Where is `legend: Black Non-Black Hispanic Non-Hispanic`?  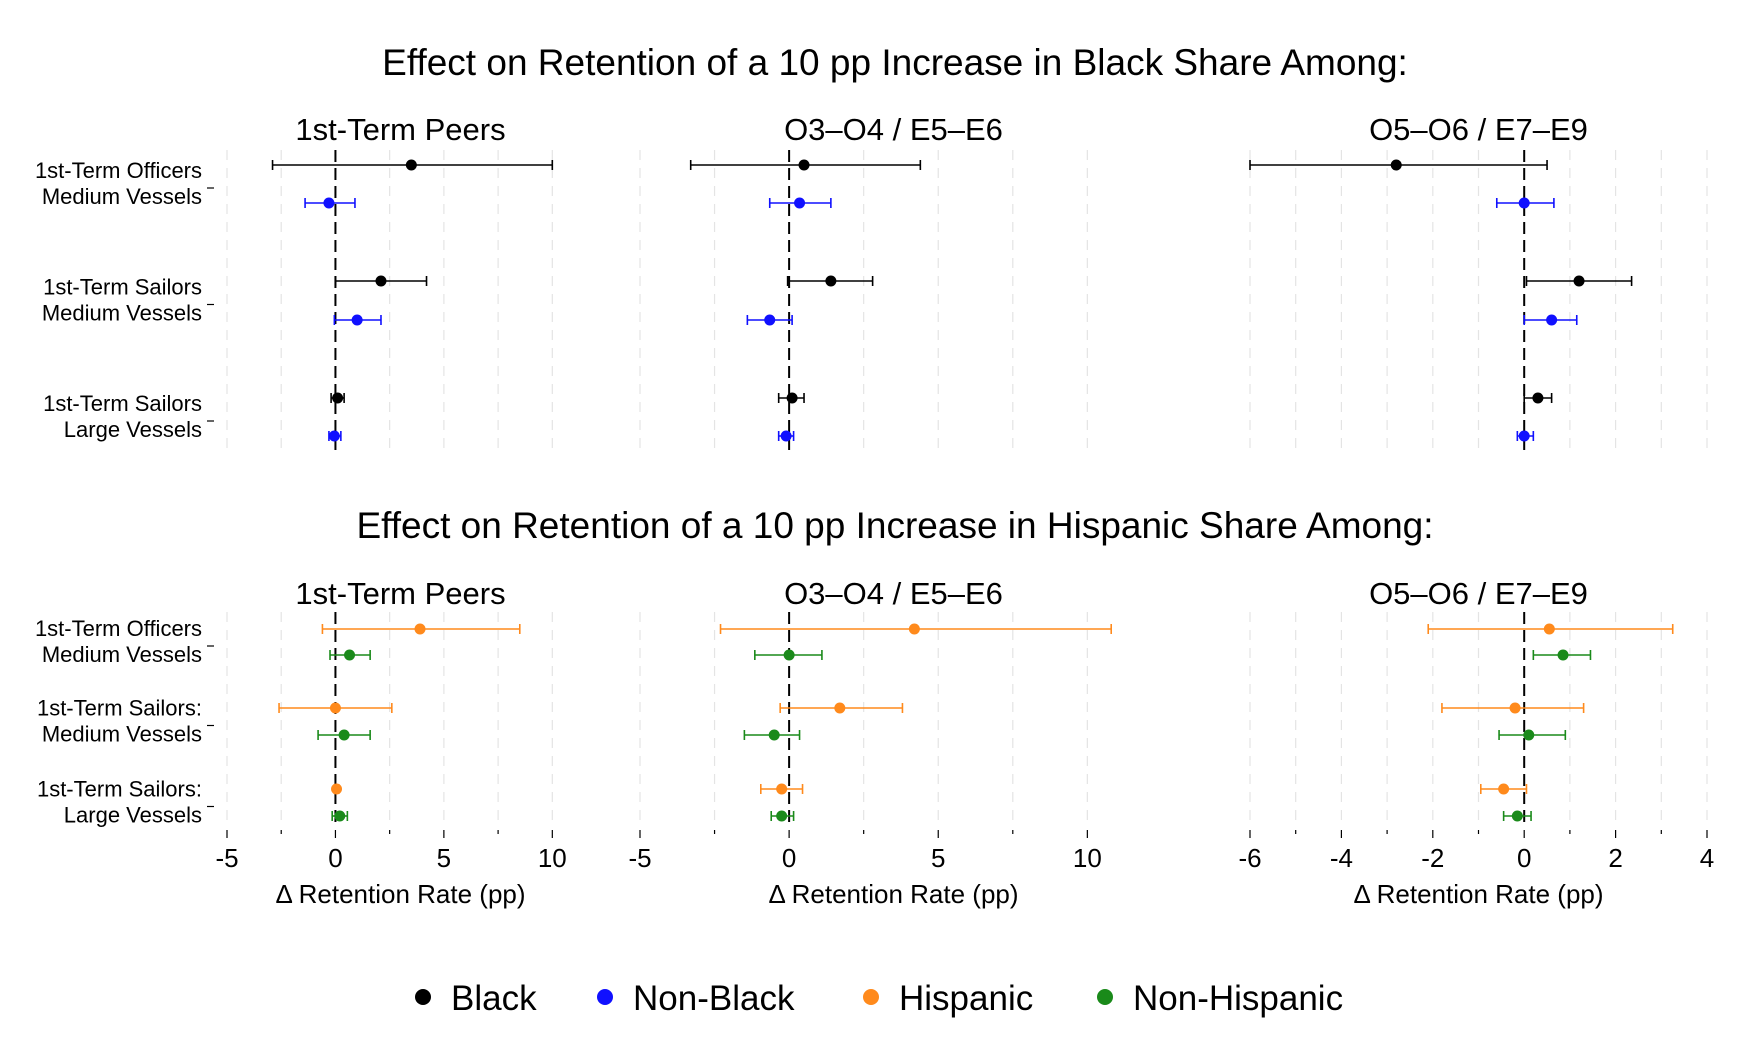 legend: Black Non-Black Hispanic Non-Hispanic is located at coordinates (879, 998).